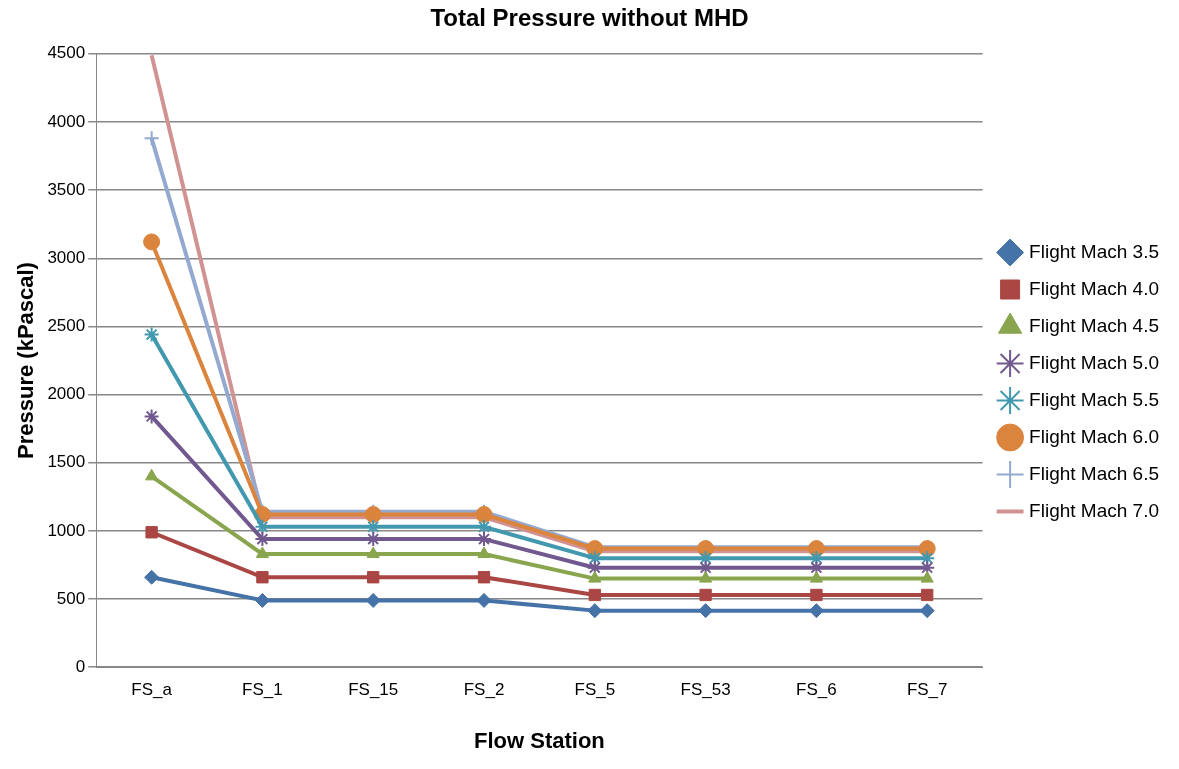  What do you see at coordinates (66, 189) in the screenshot?
I see `y-tick-label: 3500` at bounding box center [66, 189].